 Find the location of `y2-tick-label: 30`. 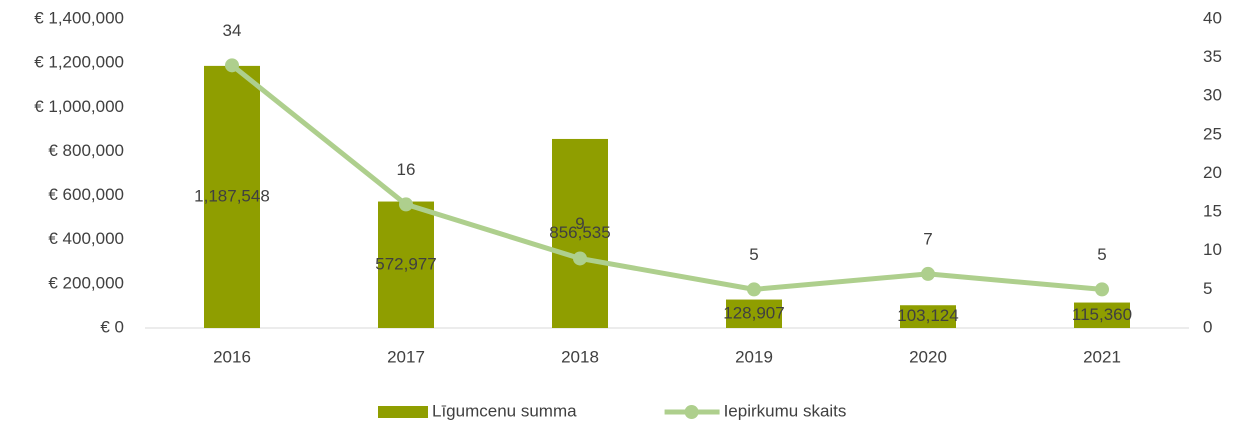

y2-tick-label: 30 is located at coordinates (1212, 95).